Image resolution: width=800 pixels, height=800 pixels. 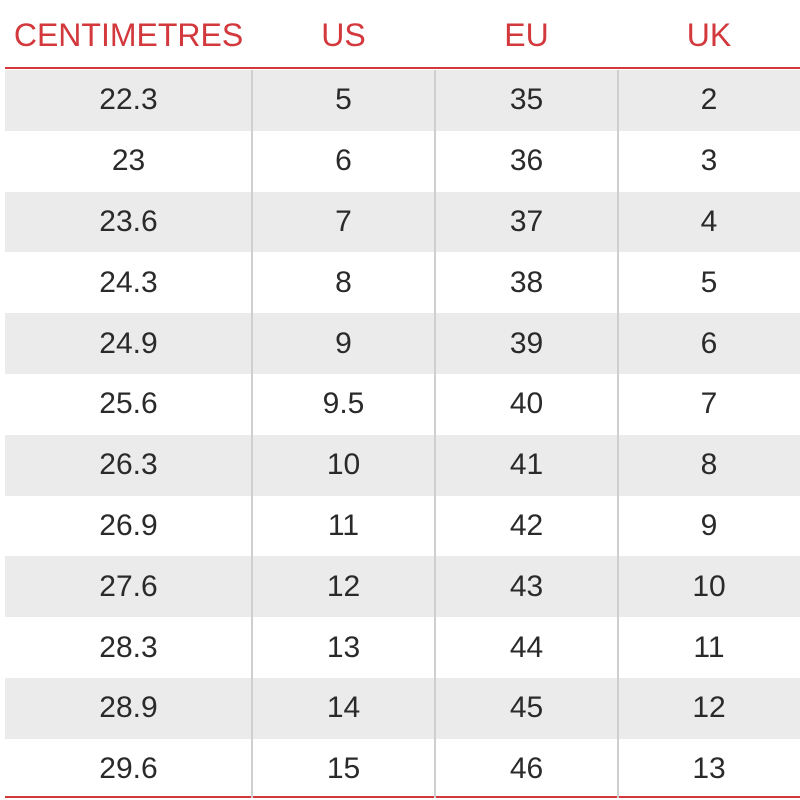 I want to click on table-cell: 37, so click(x=526, y=221).